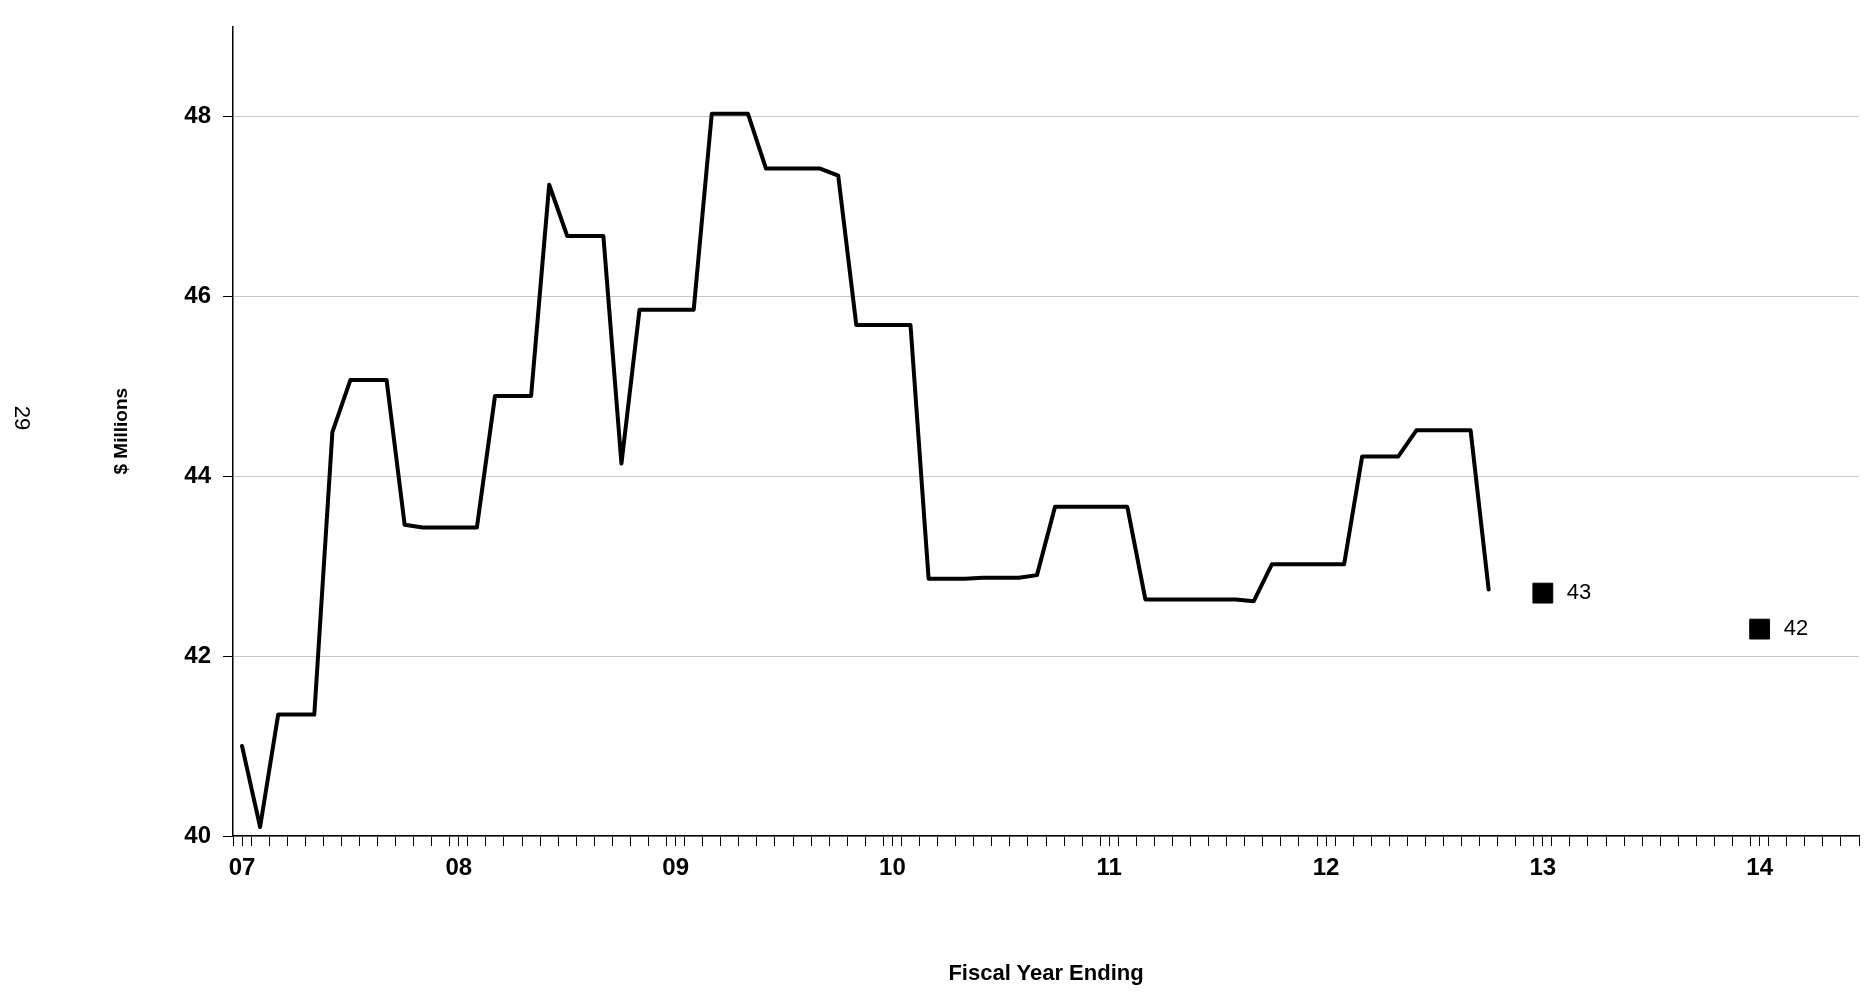 Image resolution: width=1874 pixels, height=995 pixels. Describe the element at coordinates (197, 294) in the screenshot. I see `y-tick-label: 46` at that location.